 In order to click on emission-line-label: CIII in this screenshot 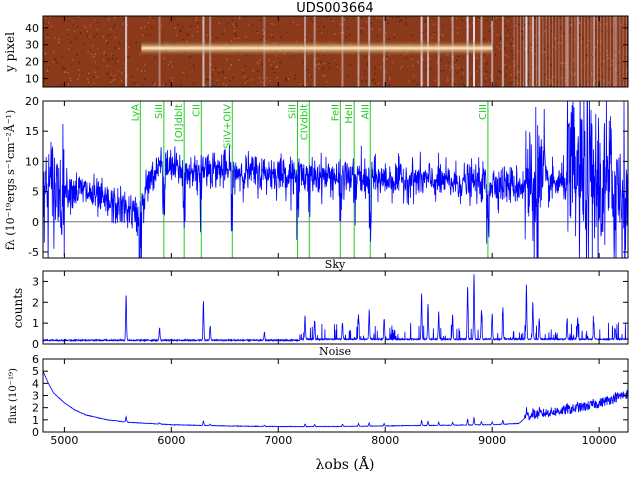, I will do `click(483, 112)`.